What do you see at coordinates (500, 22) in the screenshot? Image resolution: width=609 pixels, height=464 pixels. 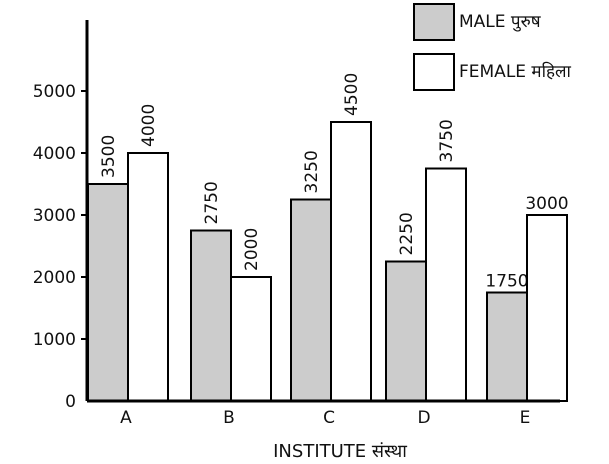 I see `legend-label-male: MALE पुरुष` at bounding box center [500, 22].